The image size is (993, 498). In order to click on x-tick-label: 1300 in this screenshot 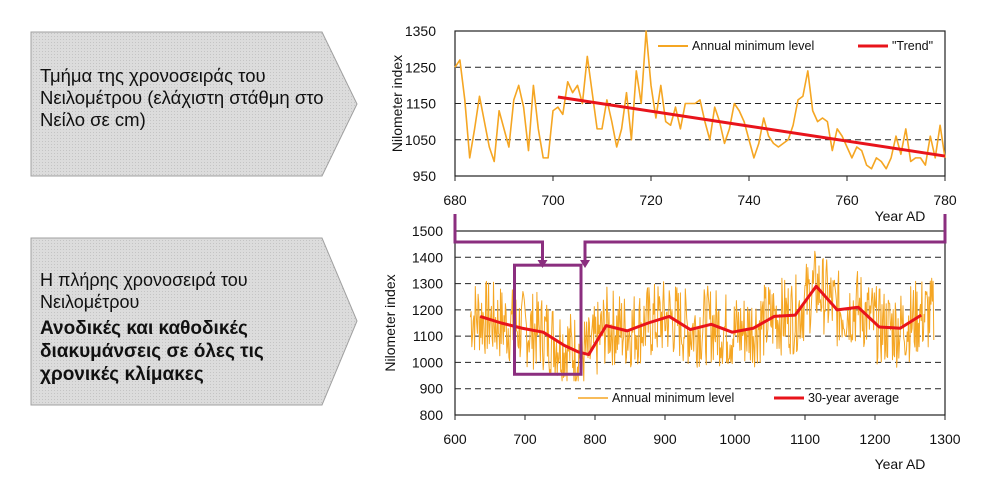, I will do `click(944, 439)`.